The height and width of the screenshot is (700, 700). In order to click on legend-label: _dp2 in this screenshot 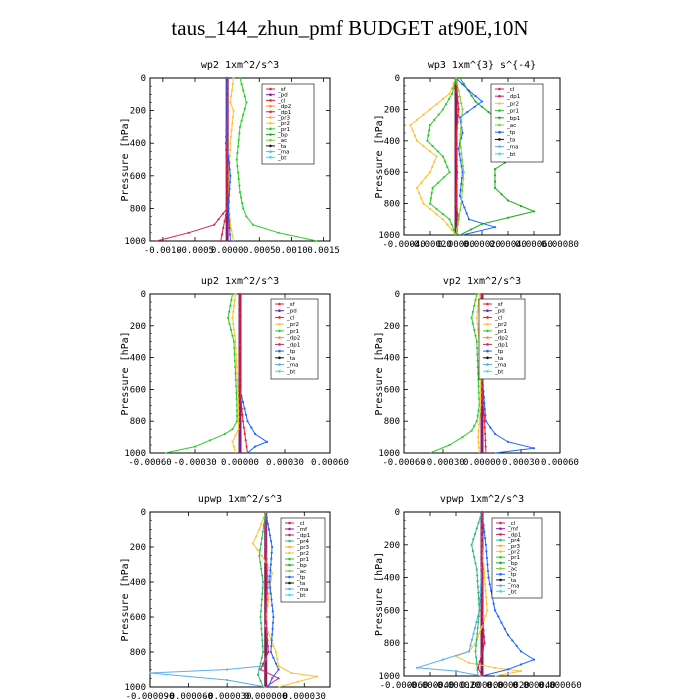, I will do `click(284, 107)`.